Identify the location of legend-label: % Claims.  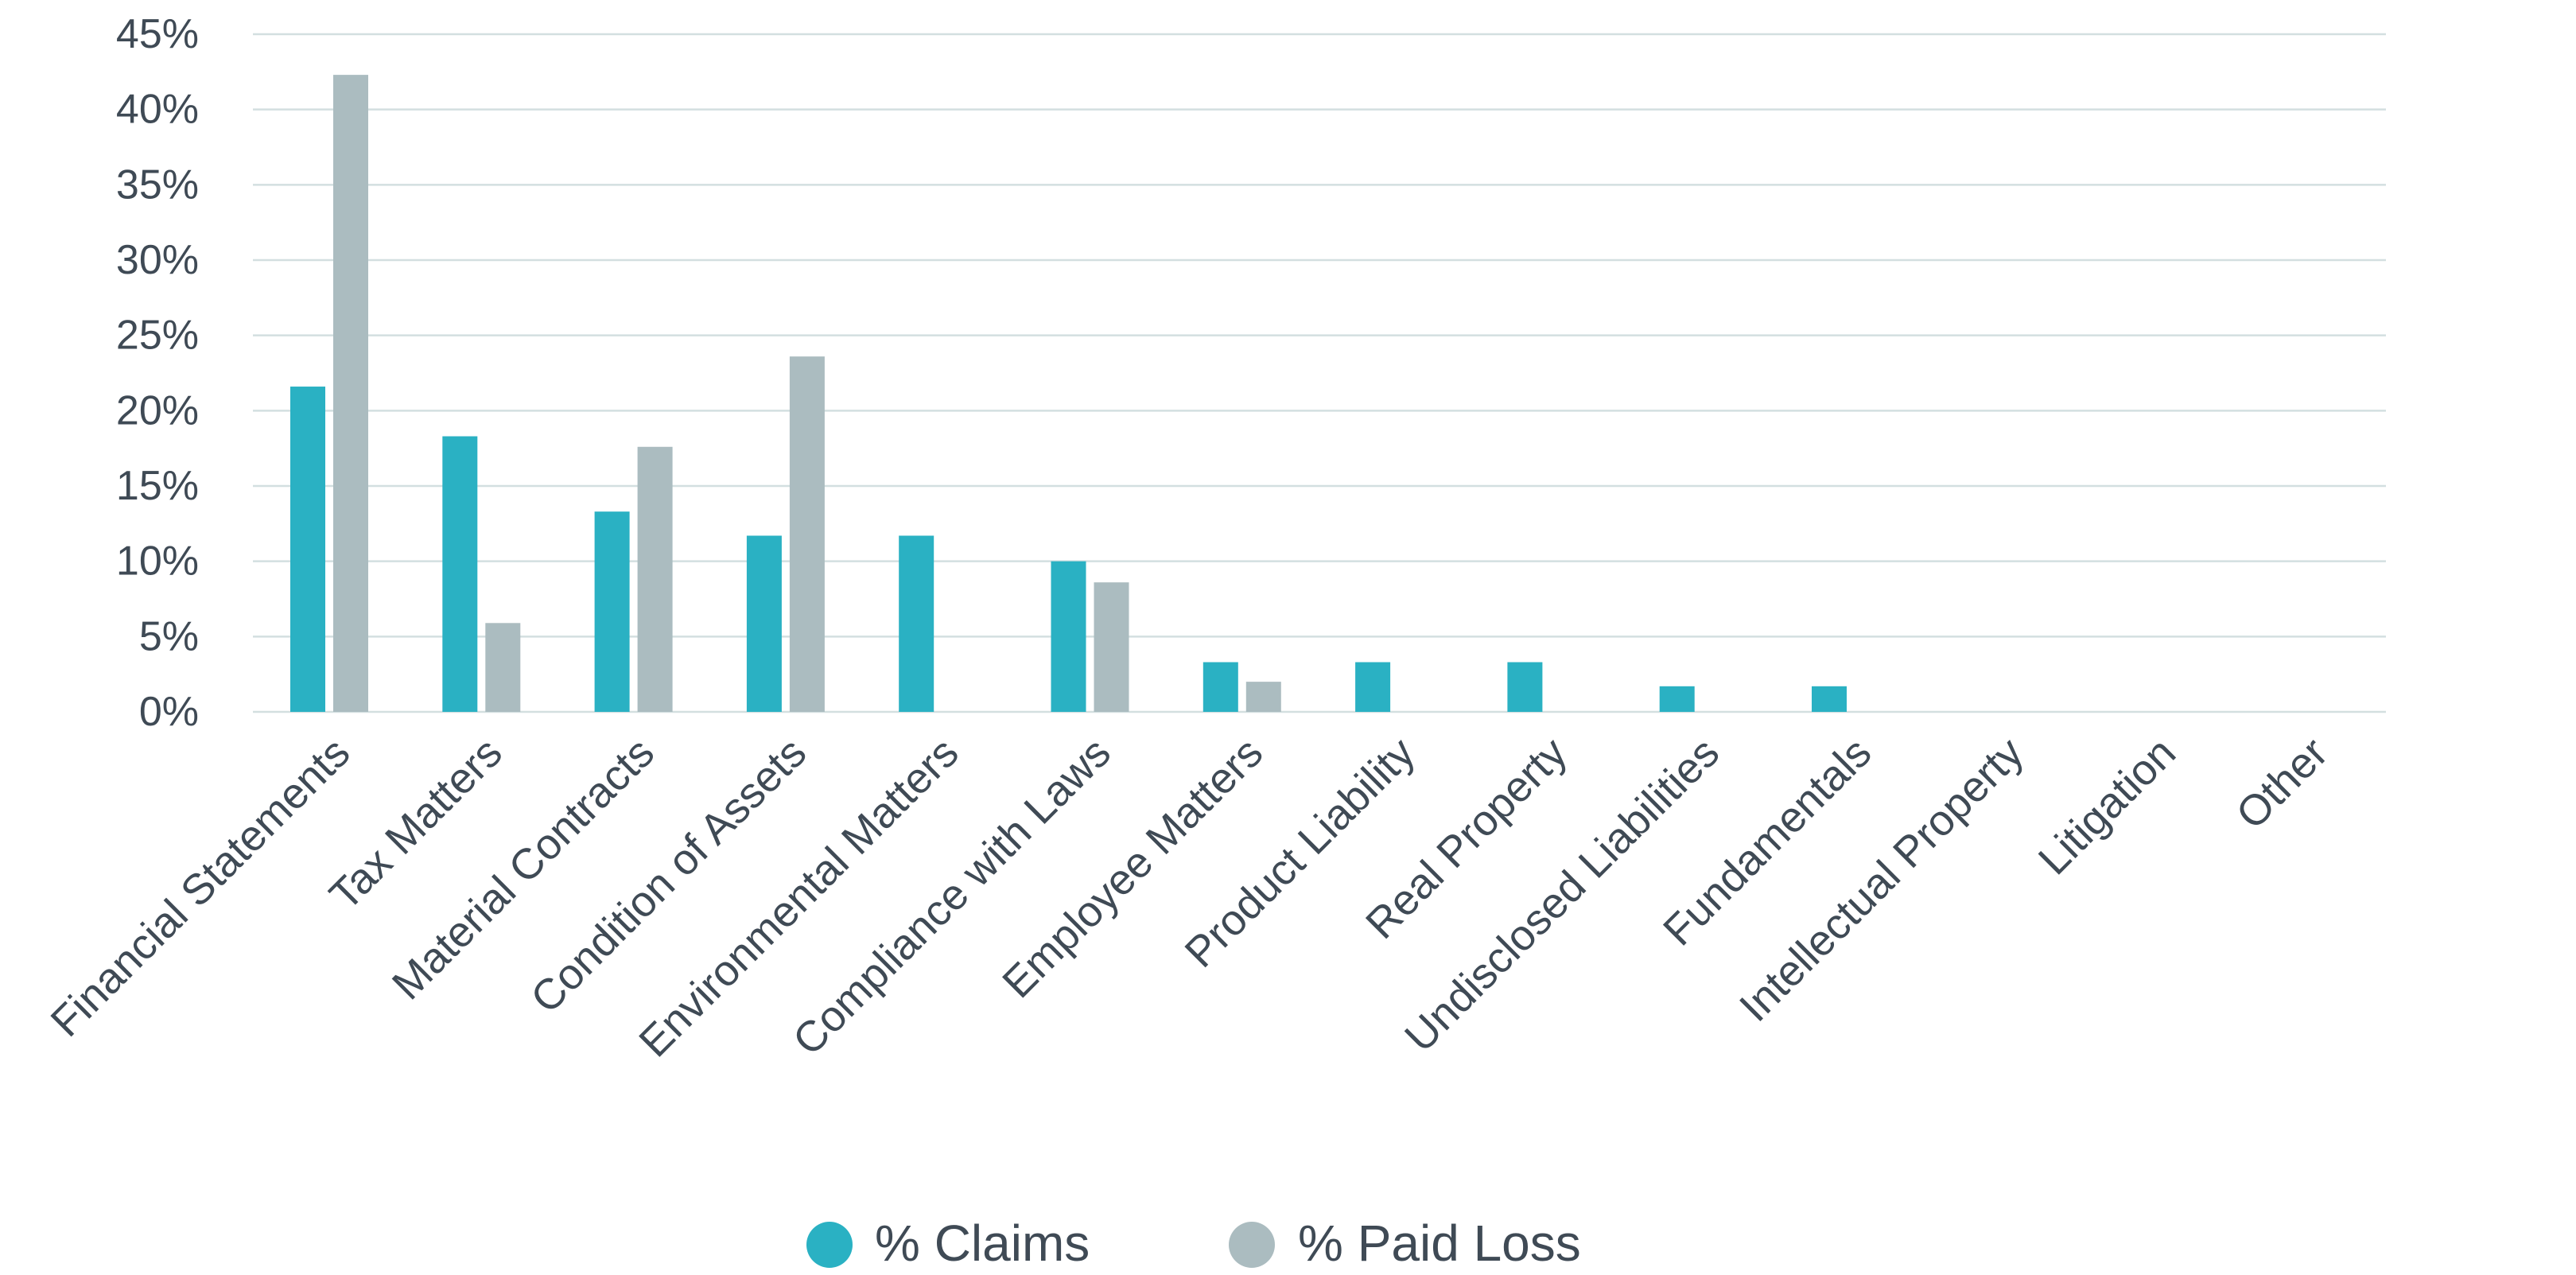
(982, 1243).